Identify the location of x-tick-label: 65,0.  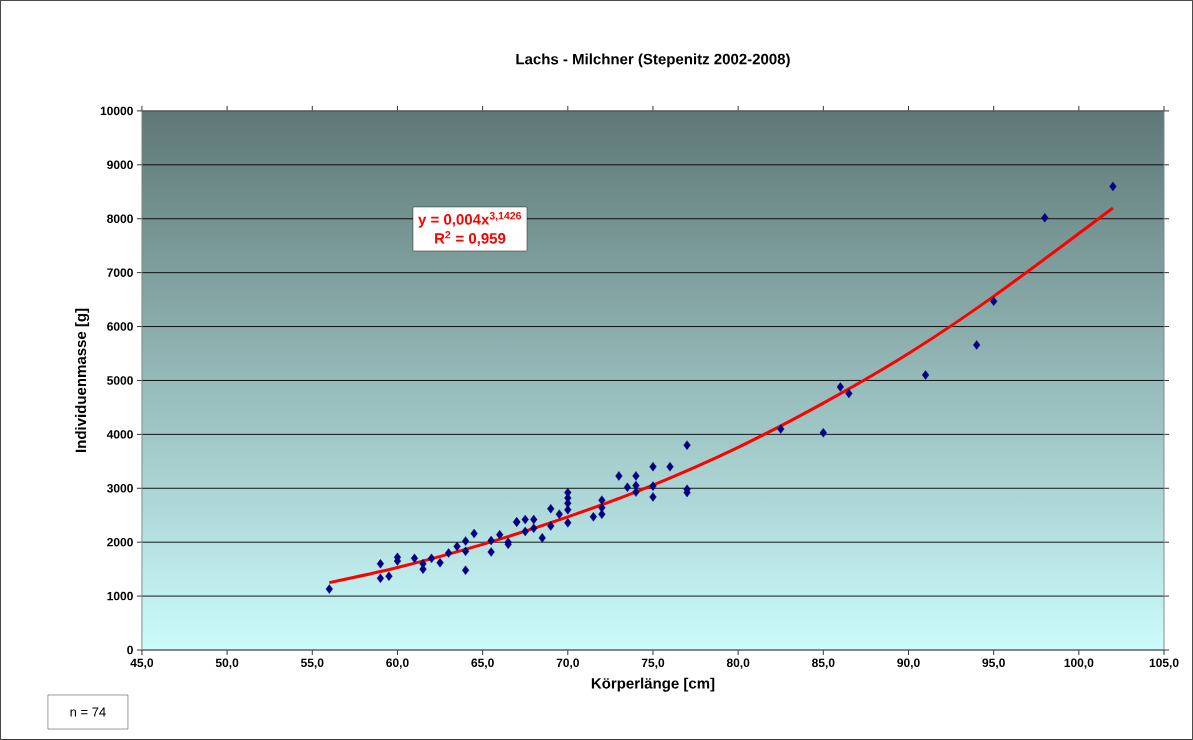
(482, 663).